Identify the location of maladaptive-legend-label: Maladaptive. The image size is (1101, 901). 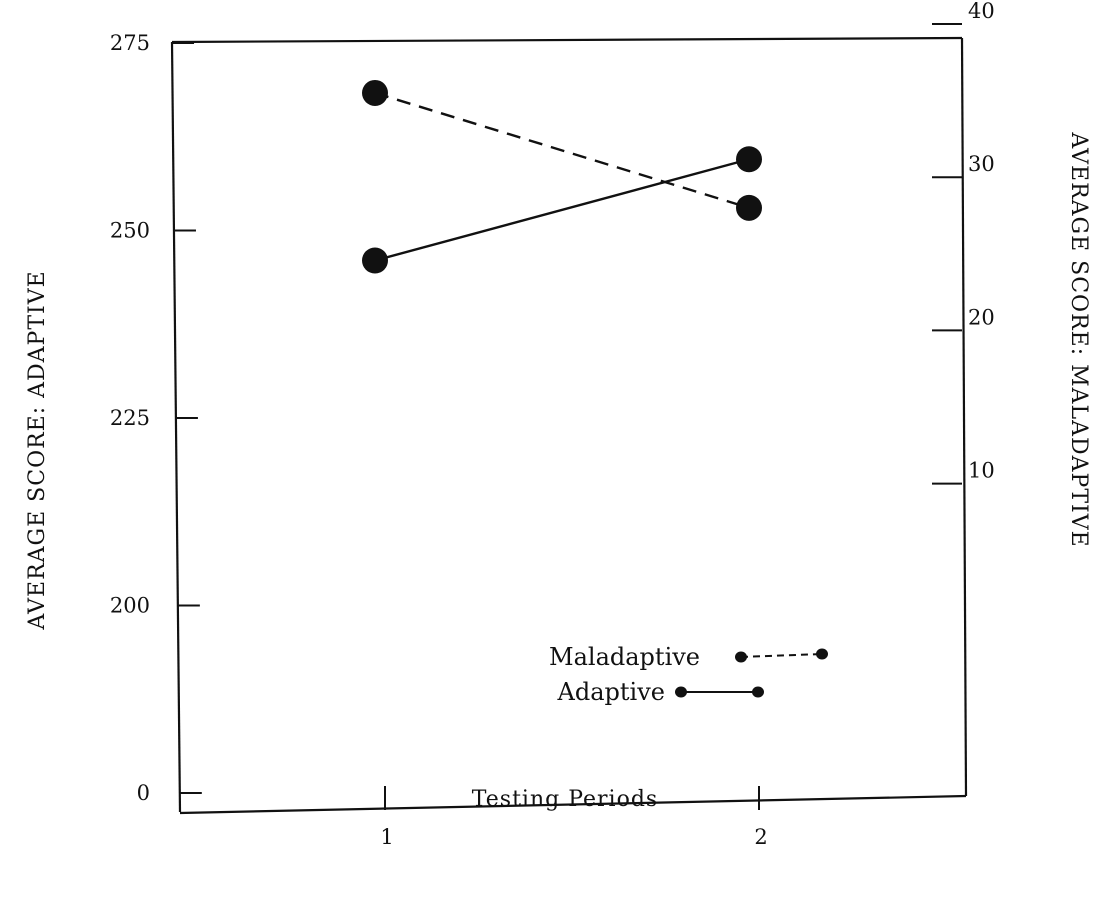
(624, 657).